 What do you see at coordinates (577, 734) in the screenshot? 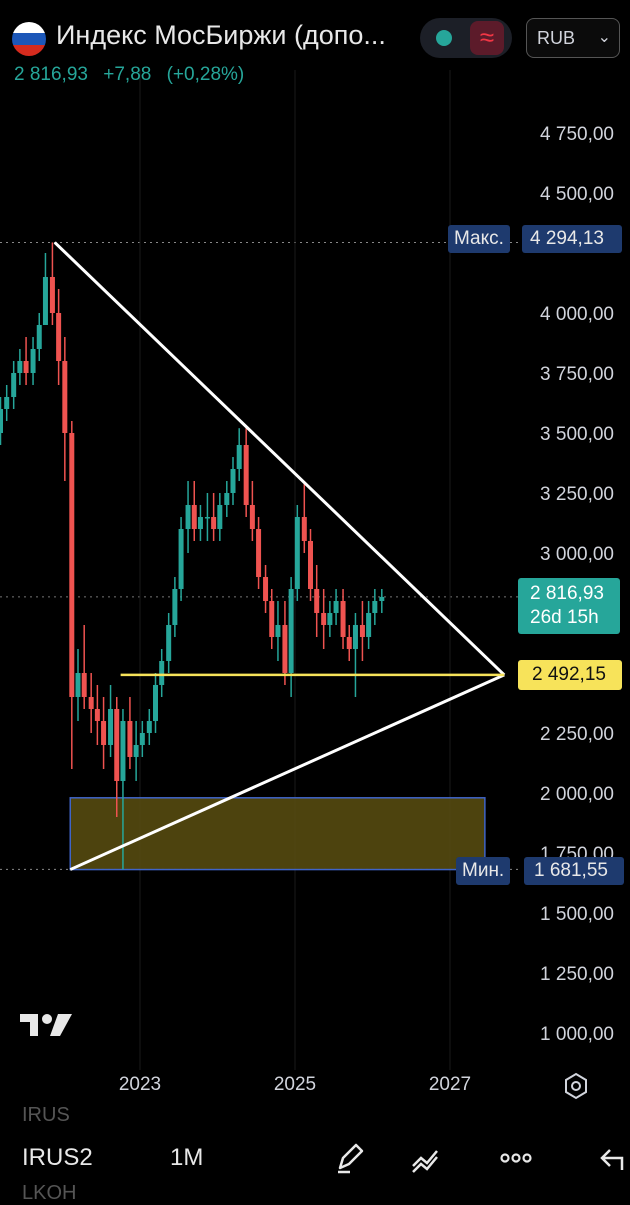
I see `y-tick-label: 2 250,00` at bounding box center [577, 734].